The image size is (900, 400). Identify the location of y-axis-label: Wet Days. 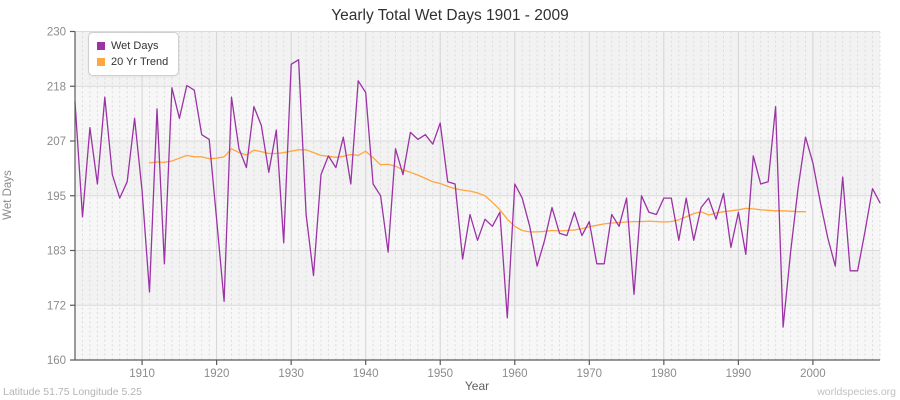
(8, 195).